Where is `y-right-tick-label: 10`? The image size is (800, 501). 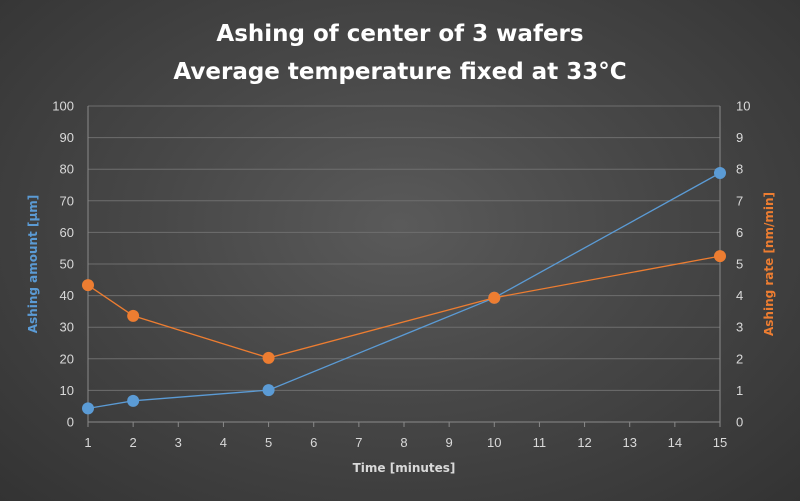
y-right-tick-label: 10 is located at coordinates (743, 106).